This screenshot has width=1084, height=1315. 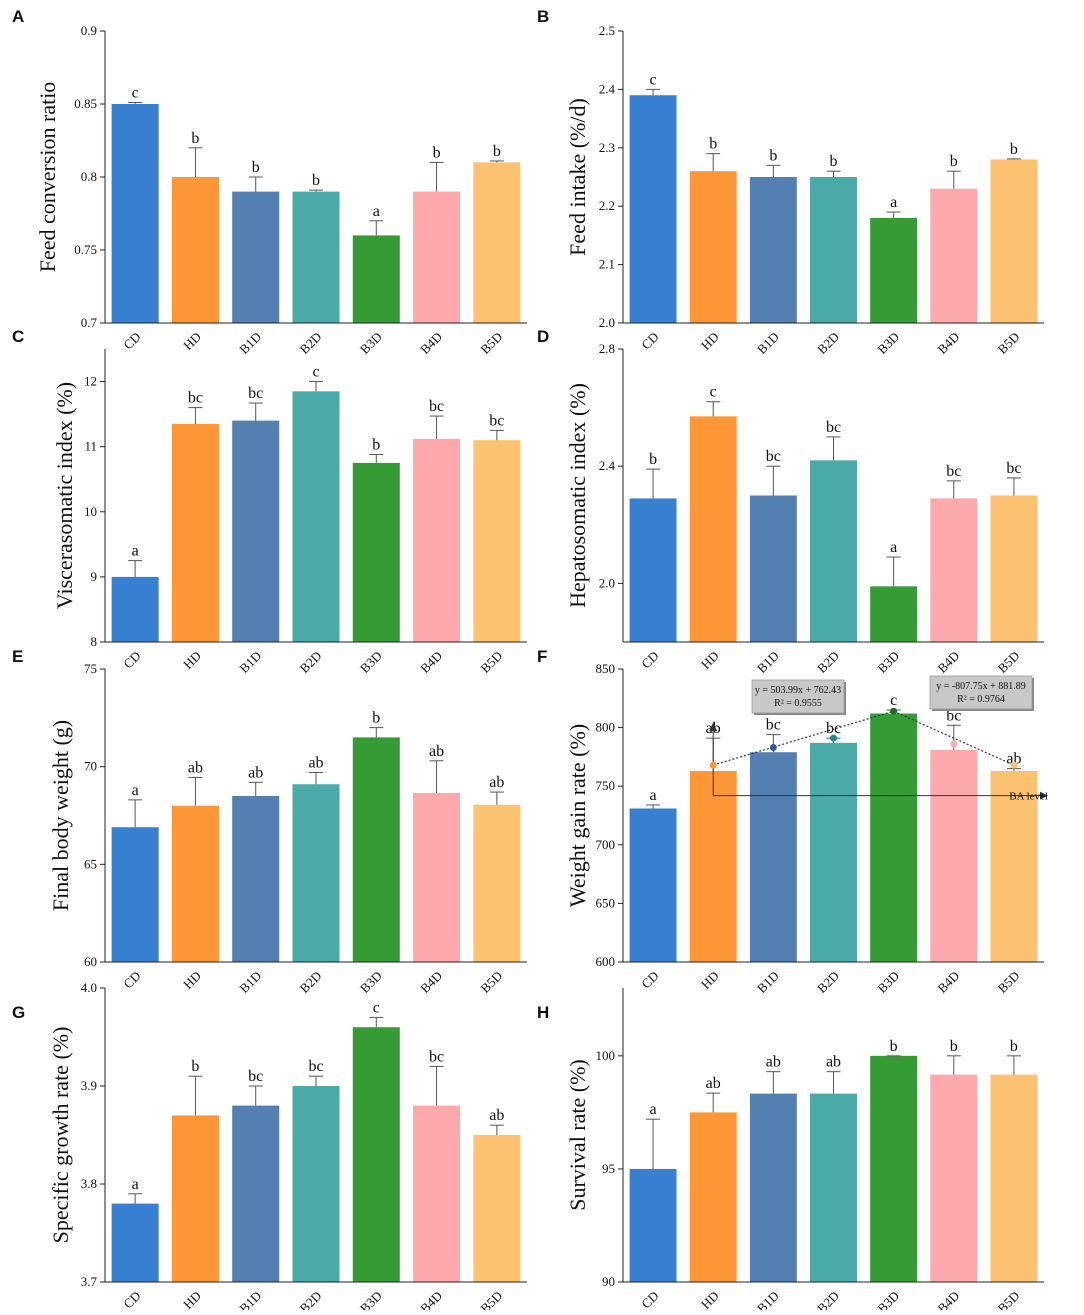 I want to click on y-axis-title: Specific growth rate (%), so click(x=60, y=1135).